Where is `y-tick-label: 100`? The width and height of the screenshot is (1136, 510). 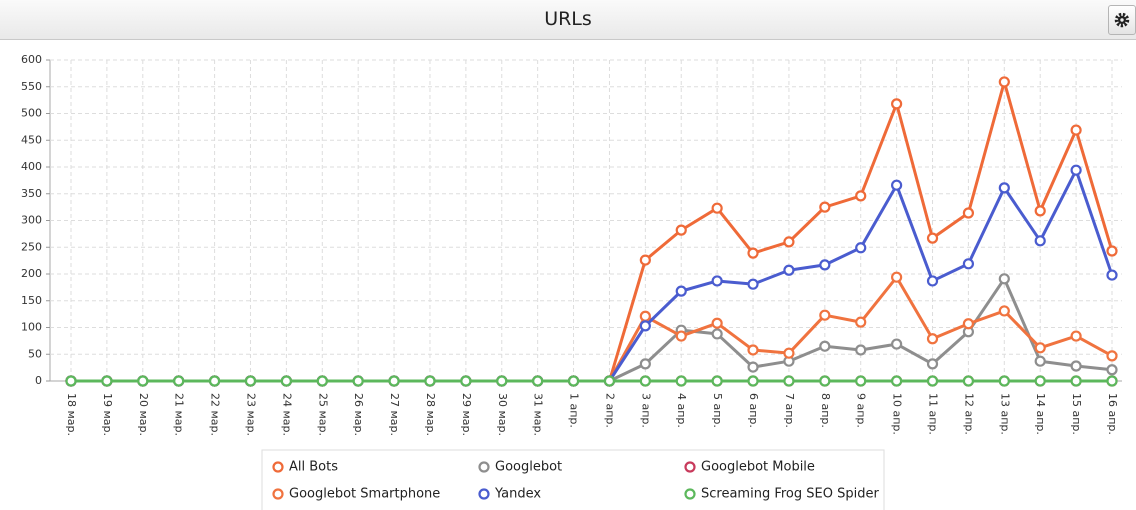
y-tick-label: 100 is located at coordinates (31, 327).